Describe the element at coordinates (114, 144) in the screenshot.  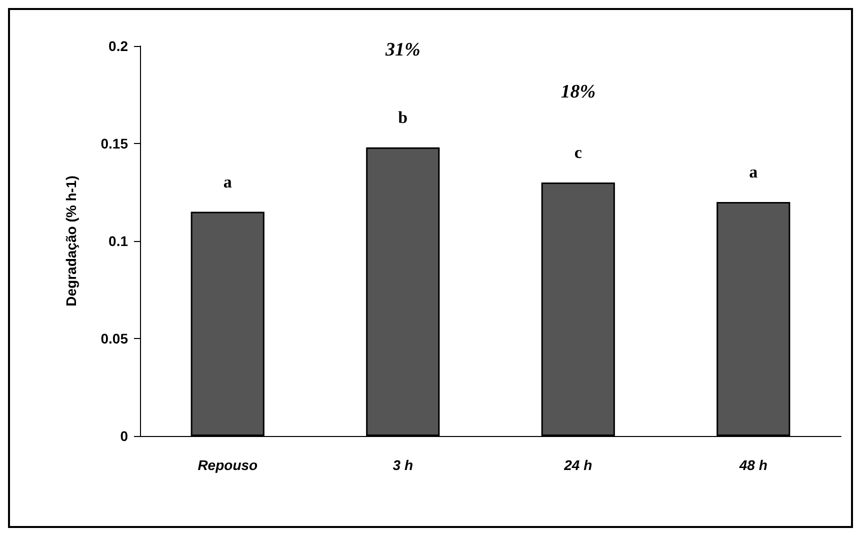
I see `y-tick-label: 0.15` at that location.